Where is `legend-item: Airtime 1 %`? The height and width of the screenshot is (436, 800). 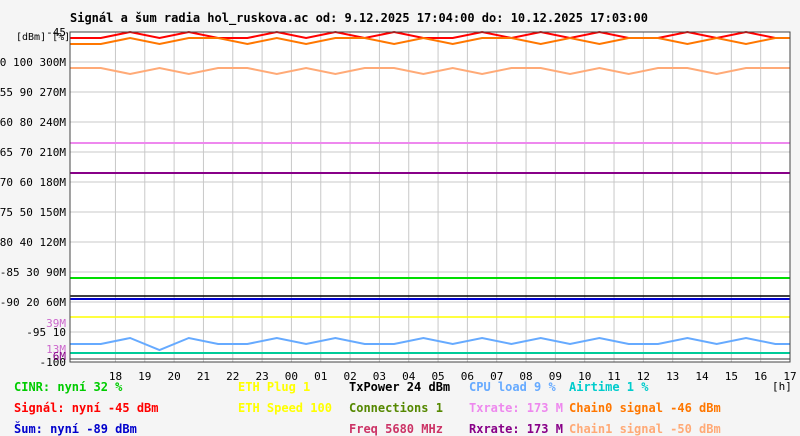 legend-item: Airtime 1 % is located at coordinates (609, 387).